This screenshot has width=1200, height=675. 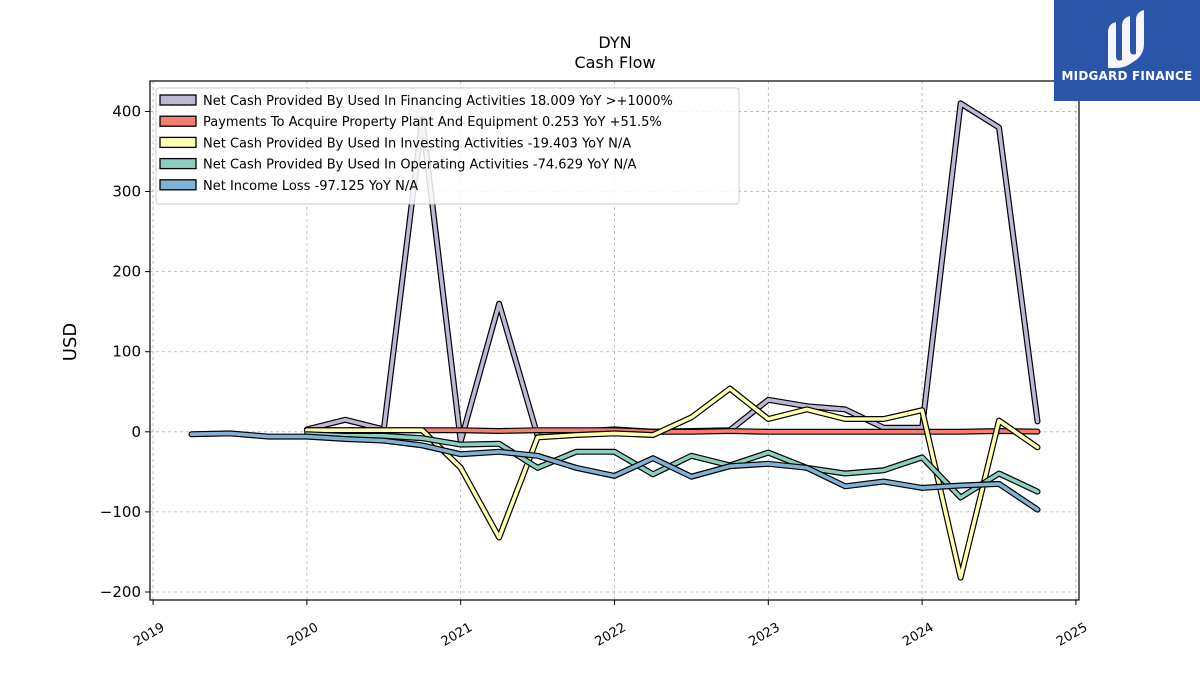 What do you see at coordinates (611, 635) in the screenshot?
I see `x-tick-label: 2022` at bounding box center [611, 635].